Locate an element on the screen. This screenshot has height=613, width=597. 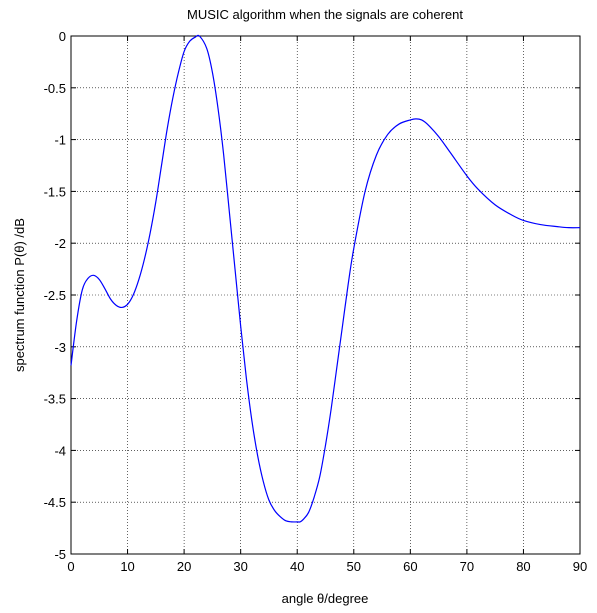
x-tick-label: 40 is located at coordinates (297, 566).